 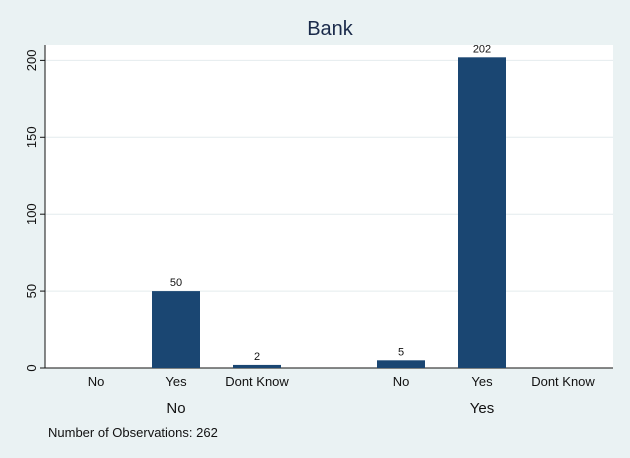 What do you see at coordinates (175, 408) in the screenshot?
I see `x-group-label: No` at bounding box center [175, 408].